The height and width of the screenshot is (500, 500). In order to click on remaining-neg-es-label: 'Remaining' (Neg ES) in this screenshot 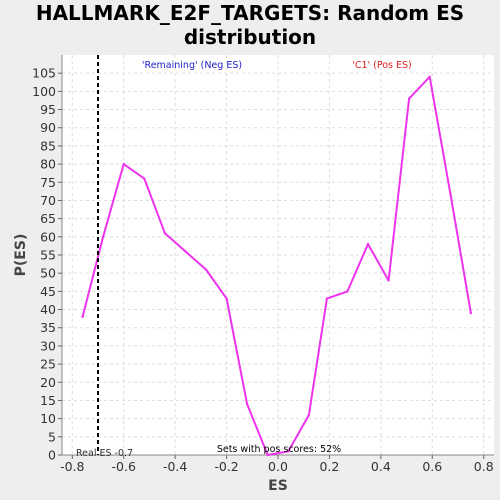, I will do `click(192, 65)`.